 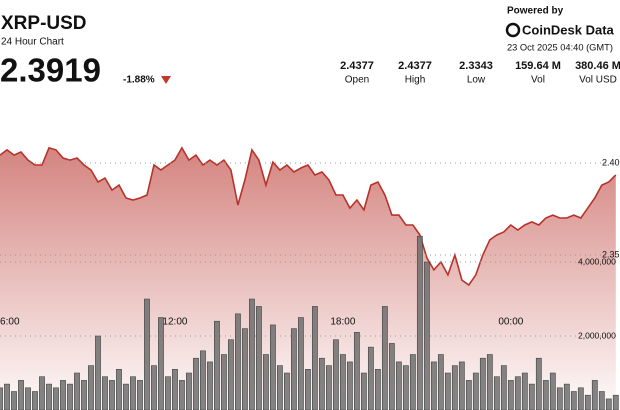 What do you see at coordinates (139, 80) in the screenshot?
I see `change: -1.88%` at bounding box center [139, 80].